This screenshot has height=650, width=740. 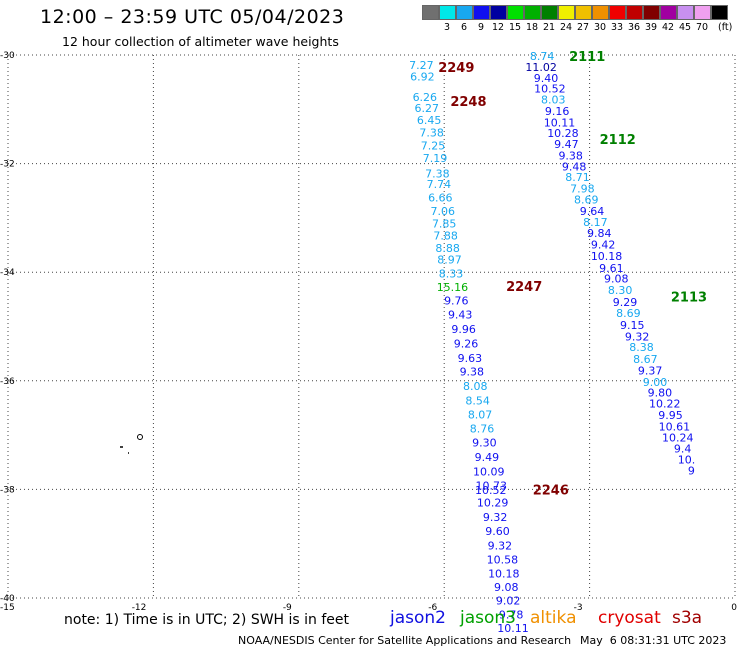 I want to click on wave-height-value: 9.63, so click(x=470, y=358).